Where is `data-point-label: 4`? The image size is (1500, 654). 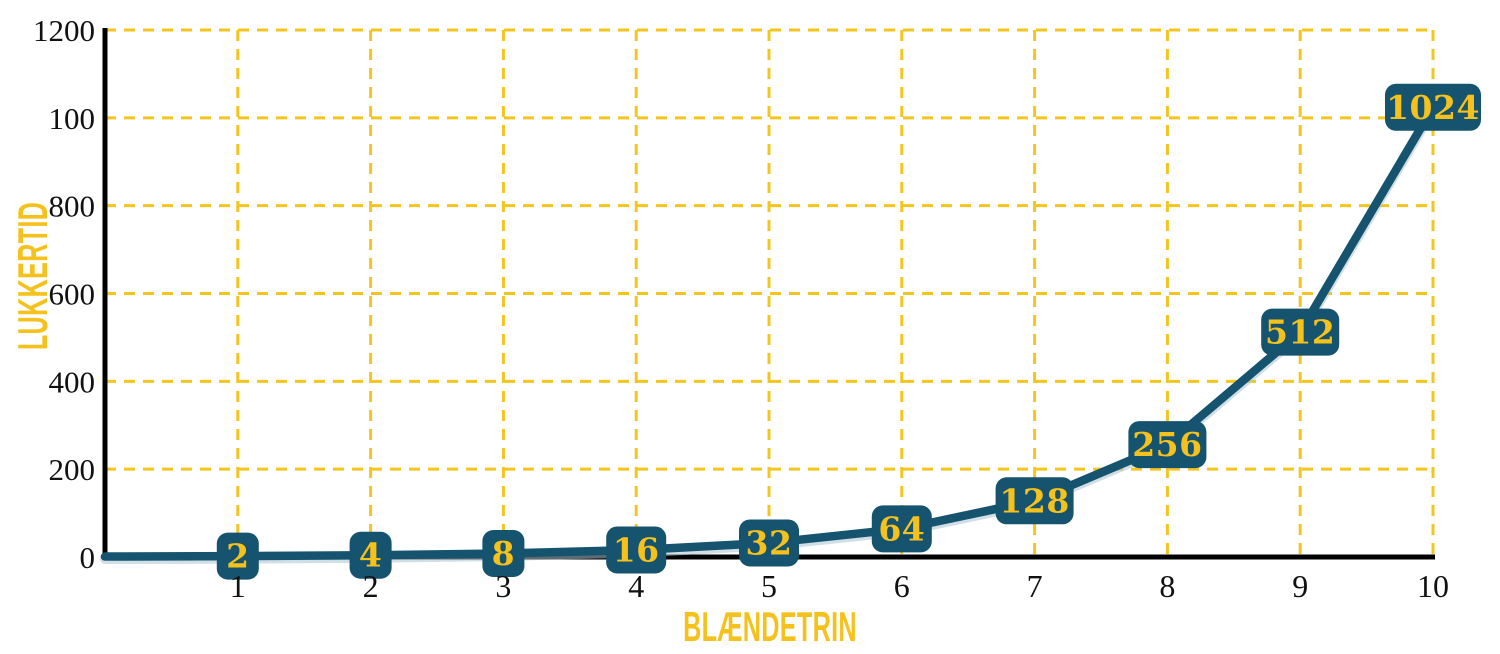 data-point-label: 4 is located at coordinates (370, 555).